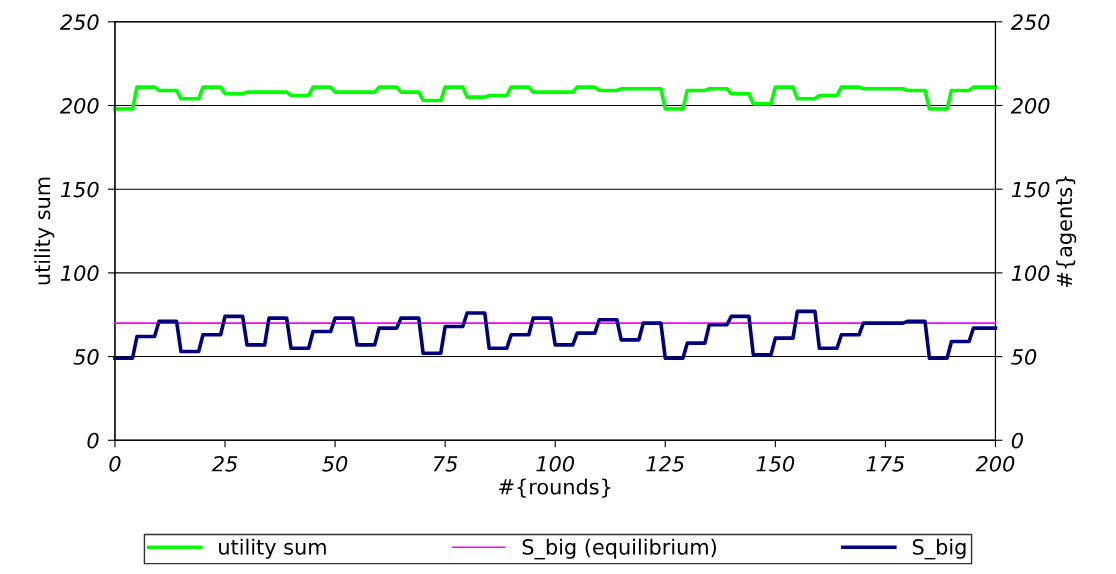 The image size is (1116, 574). Describe the element at coordinates (555, 488) in the screenshot. I see `x-axis-title: #{rounds}` at that location.